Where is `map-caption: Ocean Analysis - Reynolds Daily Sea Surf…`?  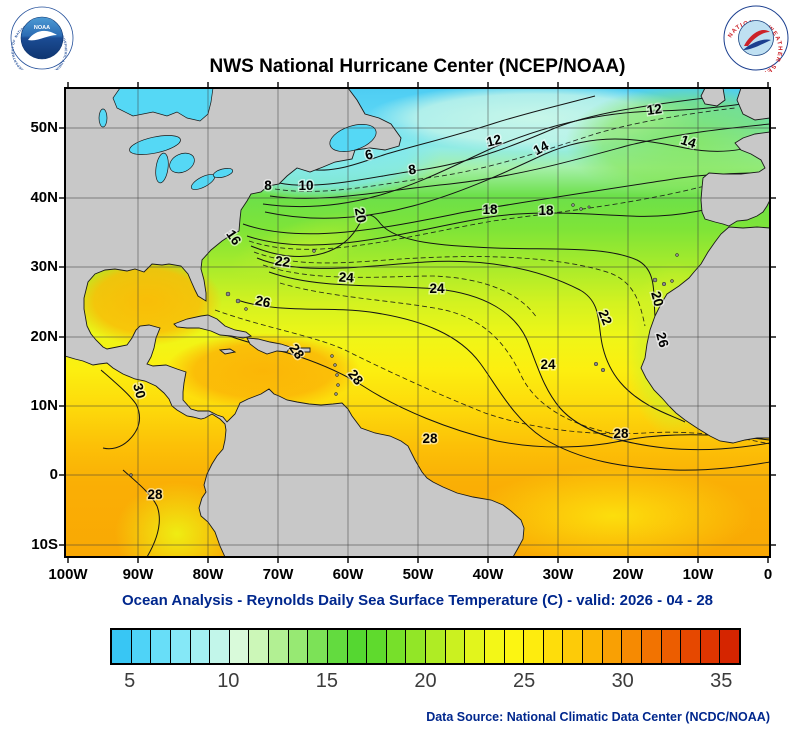 map-caption: Ocean Analysis - Reynolds Daily Sea Surf… is located at coordinates (417, 600).